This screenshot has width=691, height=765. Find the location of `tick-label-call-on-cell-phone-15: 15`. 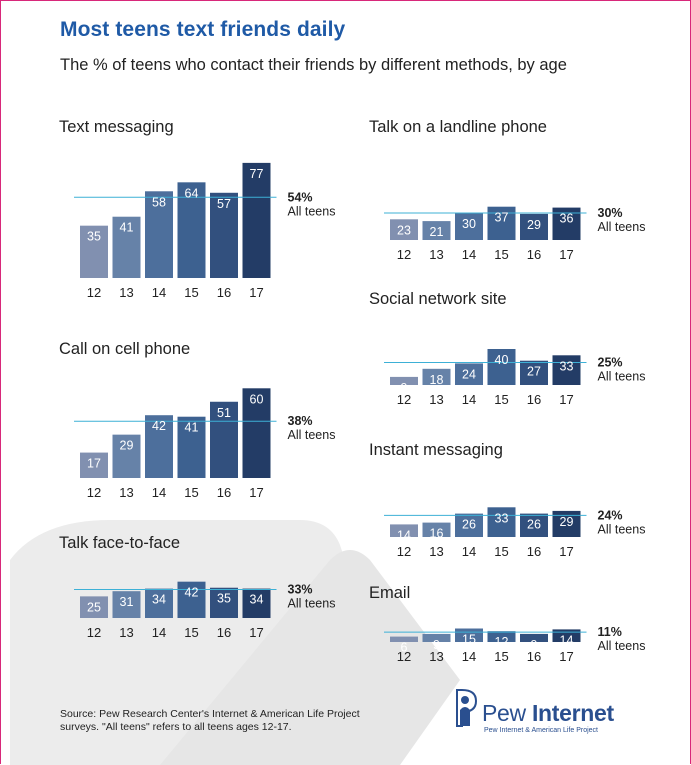

tick-label-call-on-cell-phone-15: 15 is located at coordinates (191, 492).